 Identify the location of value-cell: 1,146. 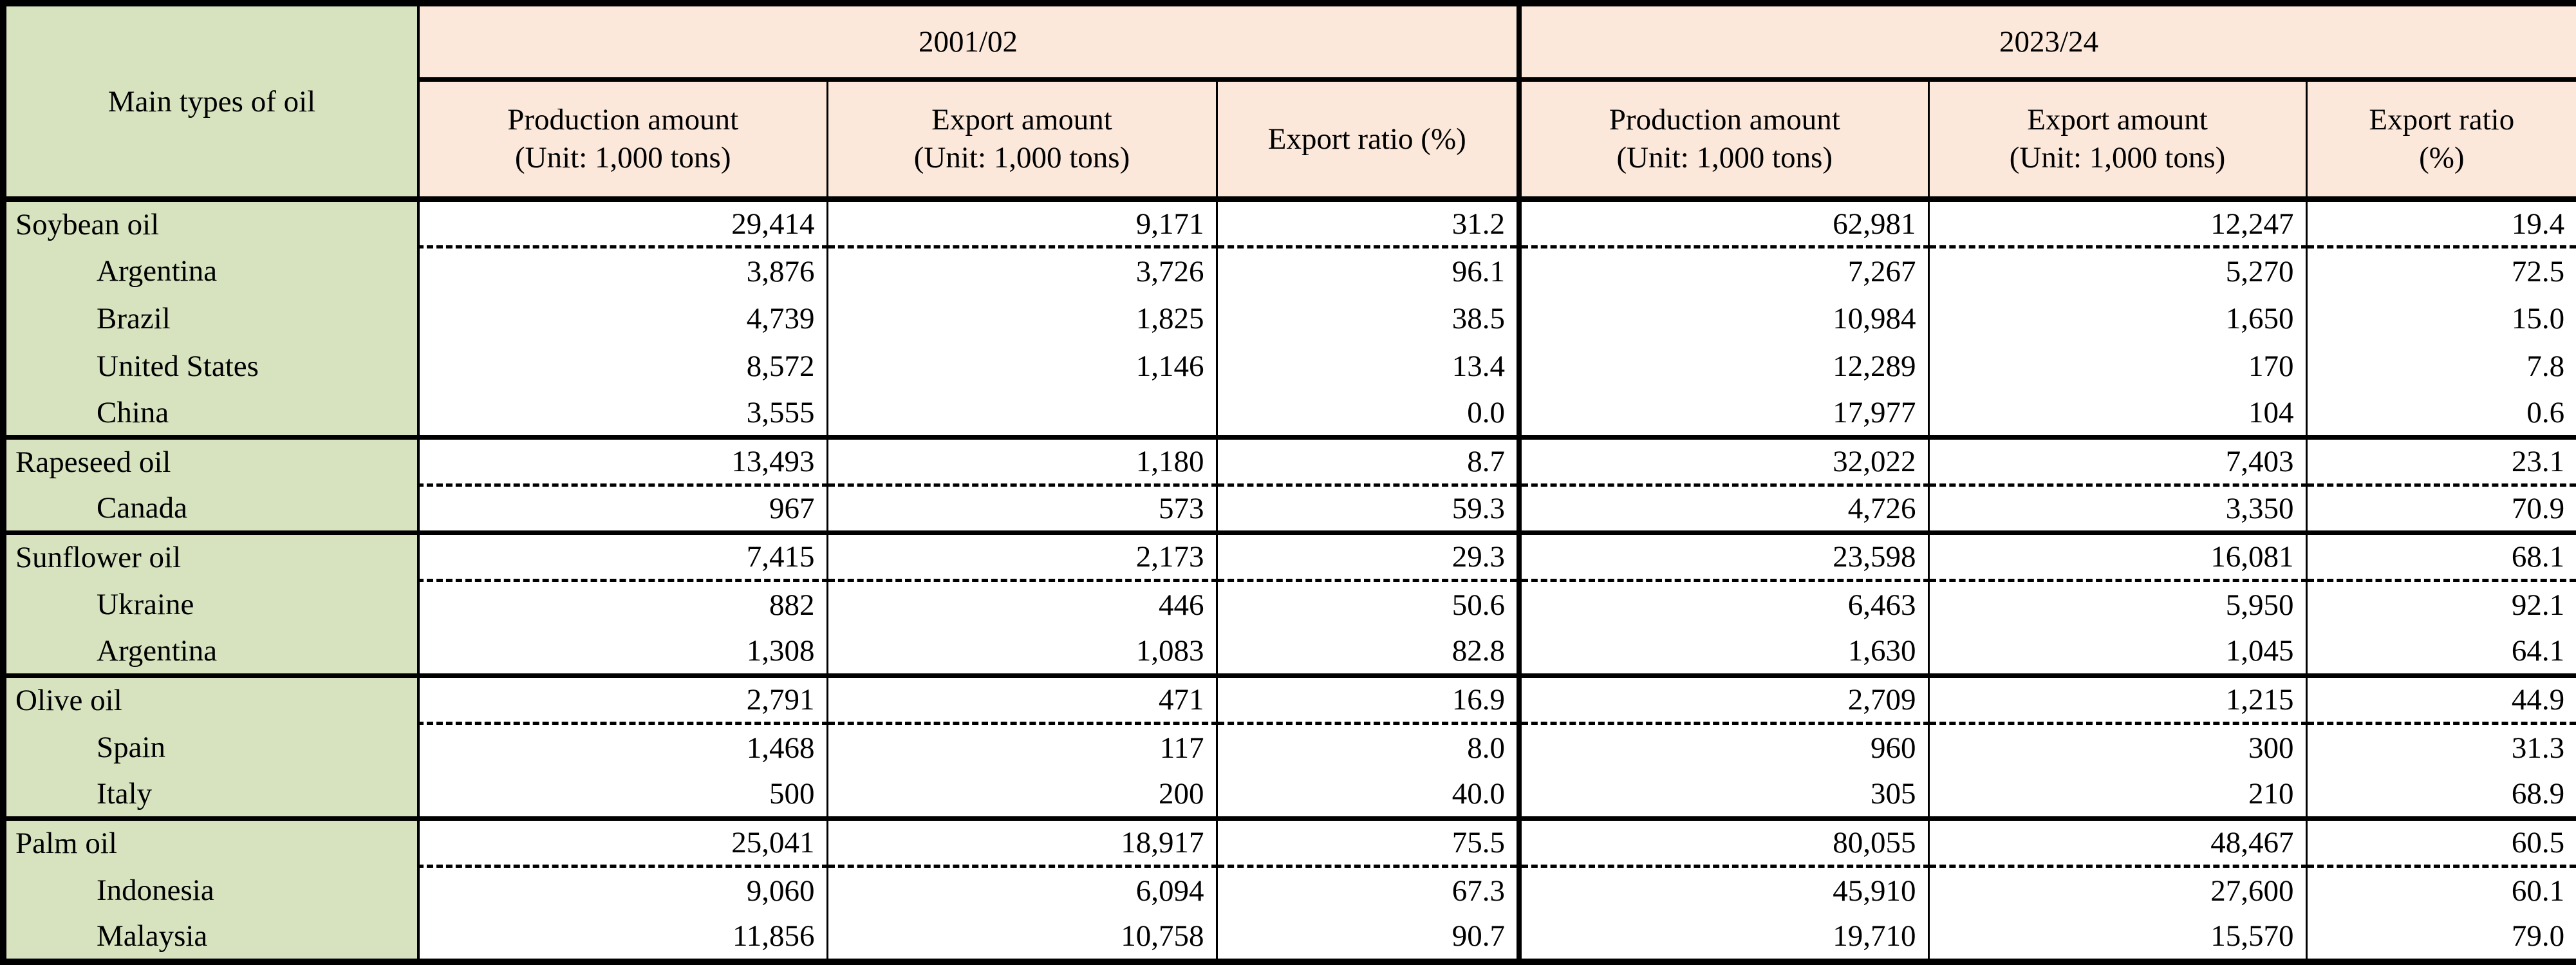
(1021, 366).